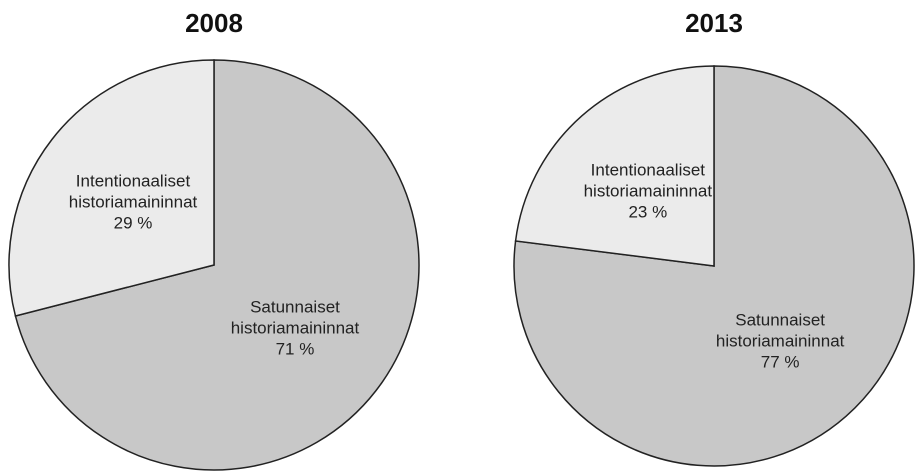 This screenshot has width=916, height=473. Describe the element at coordinates (214, 23) in the screenshot. I see `chart-title: 2008` at that location.